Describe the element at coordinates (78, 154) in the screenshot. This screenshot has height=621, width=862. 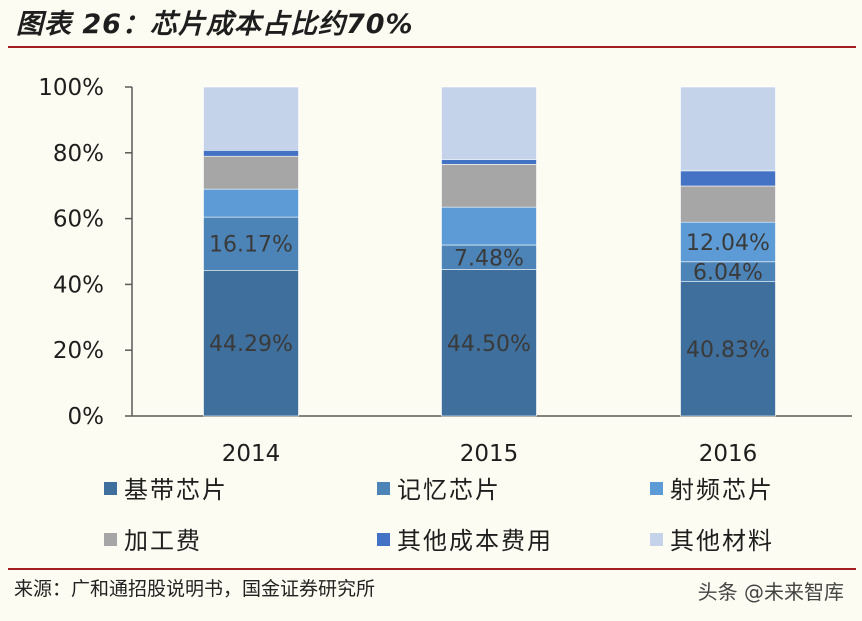
I see `y-tick-label: 80%` at that location.